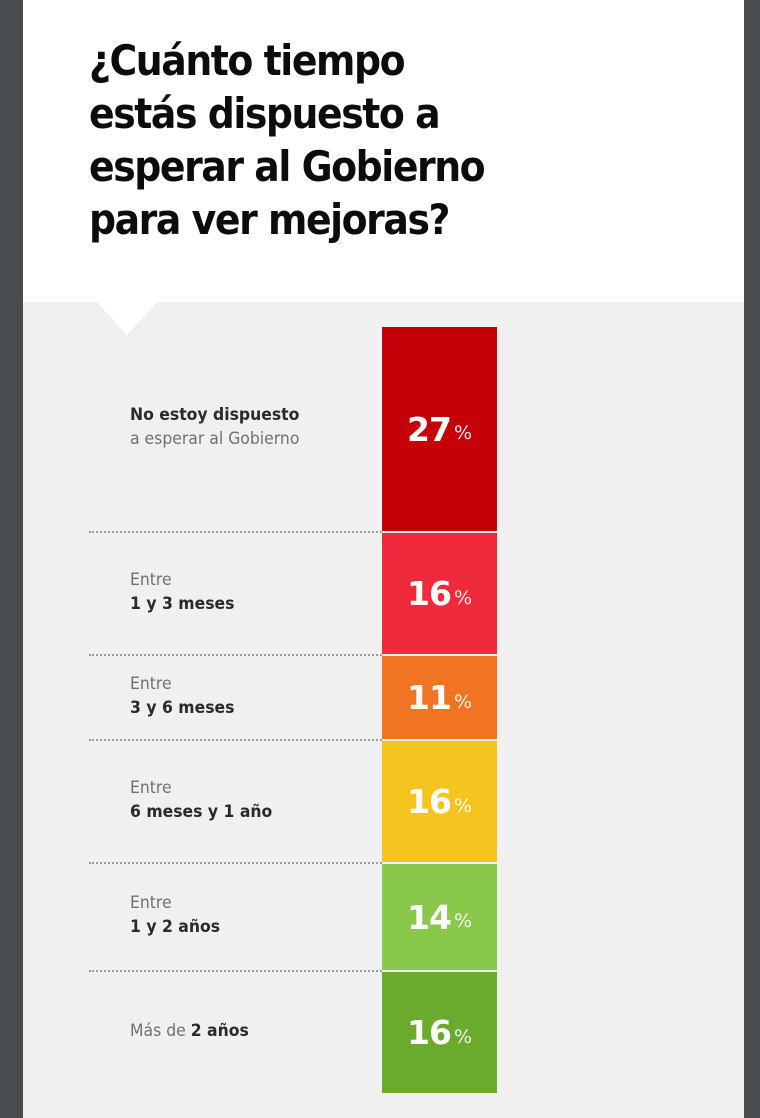 The height and width of the screenshot is (1118, 760). I want to click on bar-segment: 14%, so click(439, 917).